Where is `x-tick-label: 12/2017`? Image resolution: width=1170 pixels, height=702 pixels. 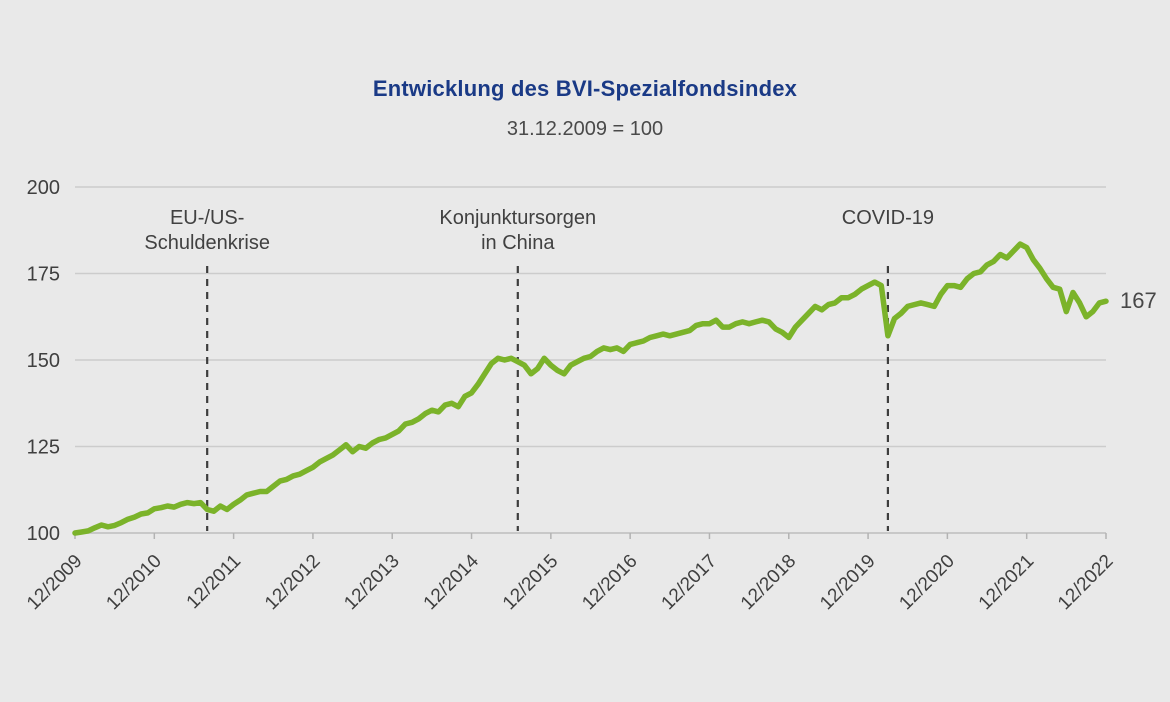 x-tick-label: 12/2017 is located at coordinates (689, 582).